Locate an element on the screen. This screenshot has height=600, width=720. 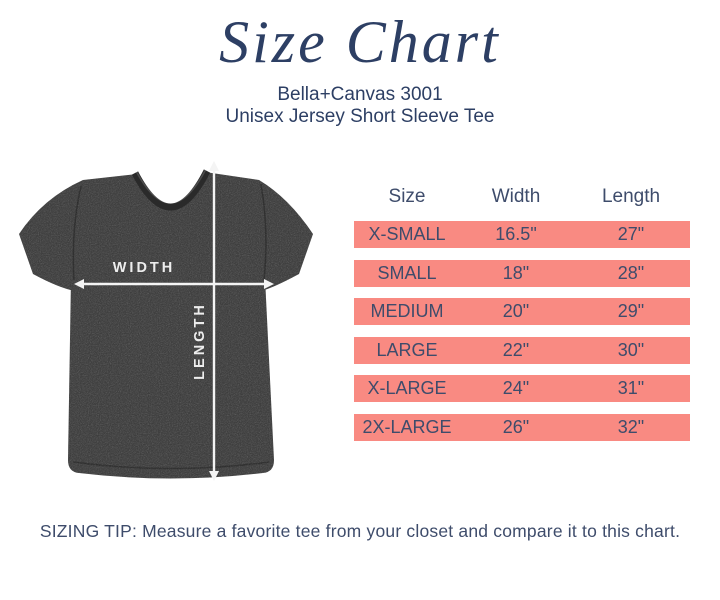
size-cell: MEDIUM is located at coordinates (407, 311).